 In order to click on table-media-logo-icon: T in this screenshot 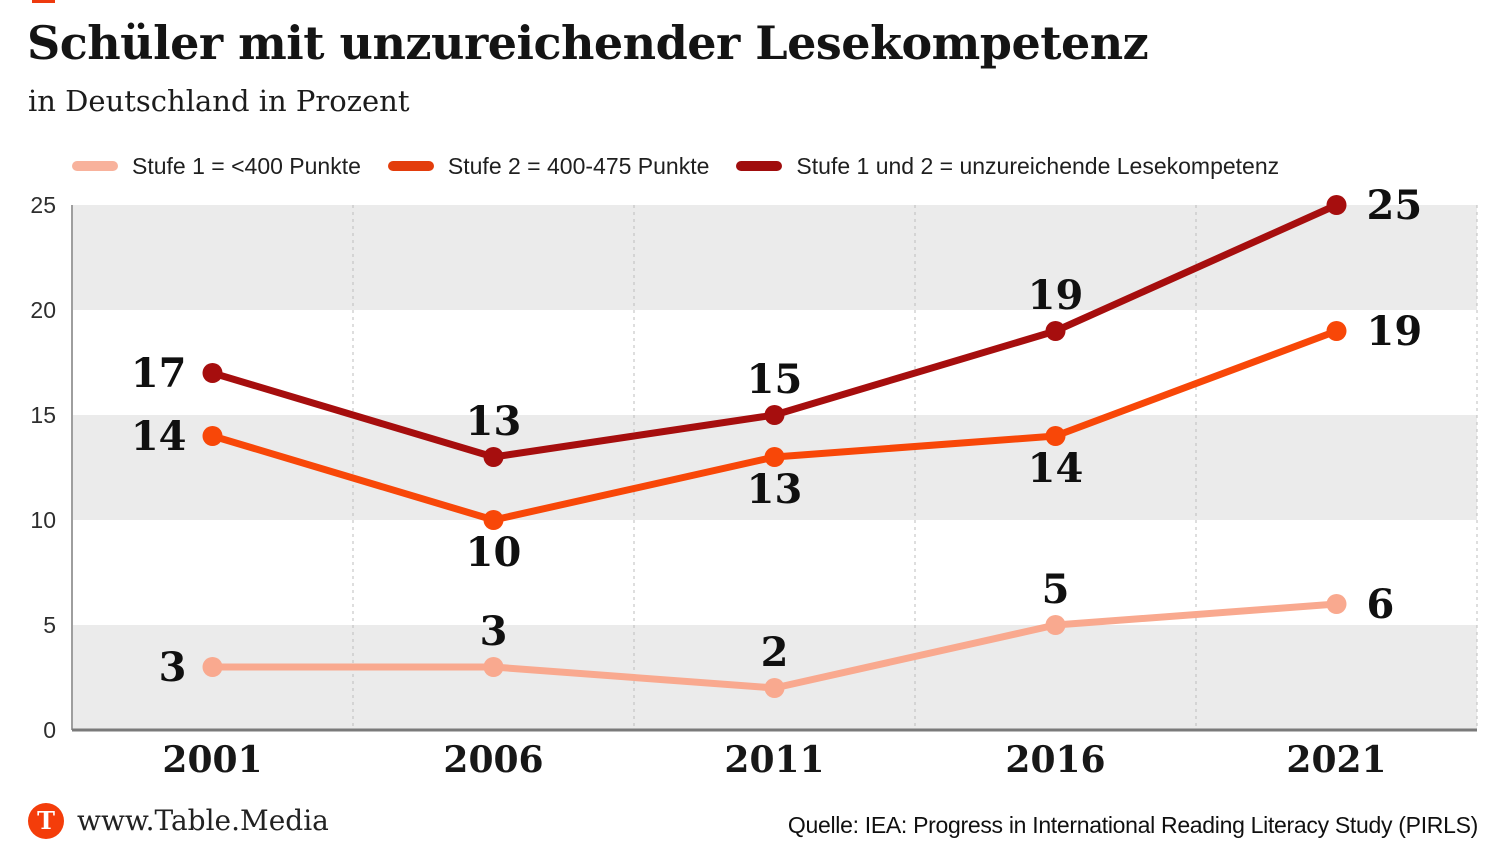, I will do `click(46, 821)`.